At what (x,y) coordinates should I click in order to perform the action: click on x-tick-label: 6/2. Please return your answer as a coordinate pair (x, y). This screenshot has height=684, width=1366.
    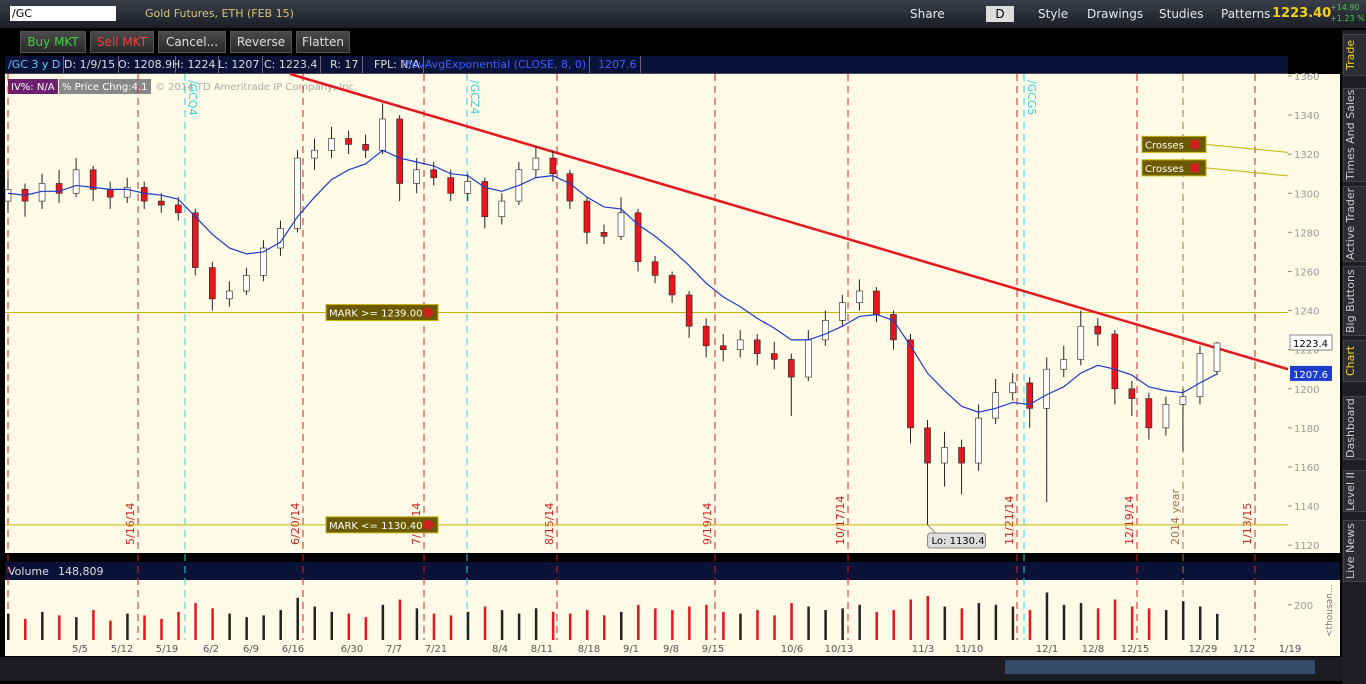
    Looking at the image, I should click on (211, 649).